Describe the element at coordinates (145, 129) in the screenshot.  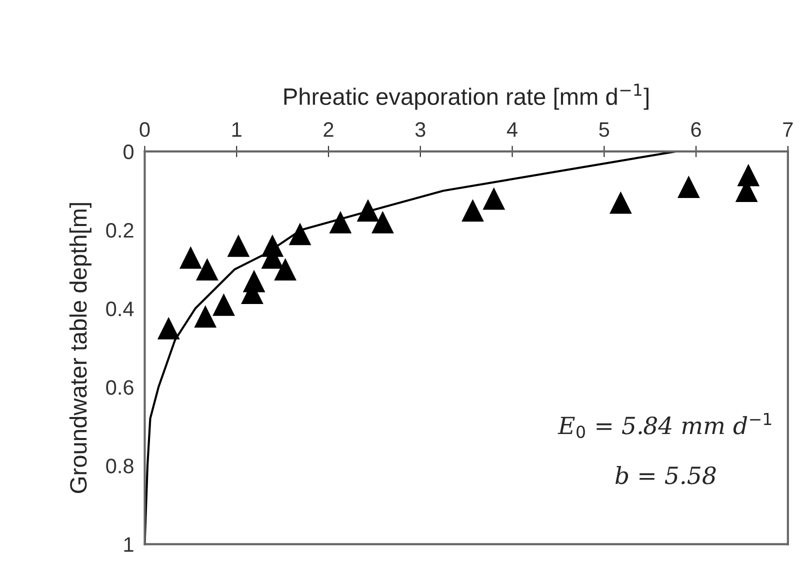
I see `x-tick-label: 0` at that location.